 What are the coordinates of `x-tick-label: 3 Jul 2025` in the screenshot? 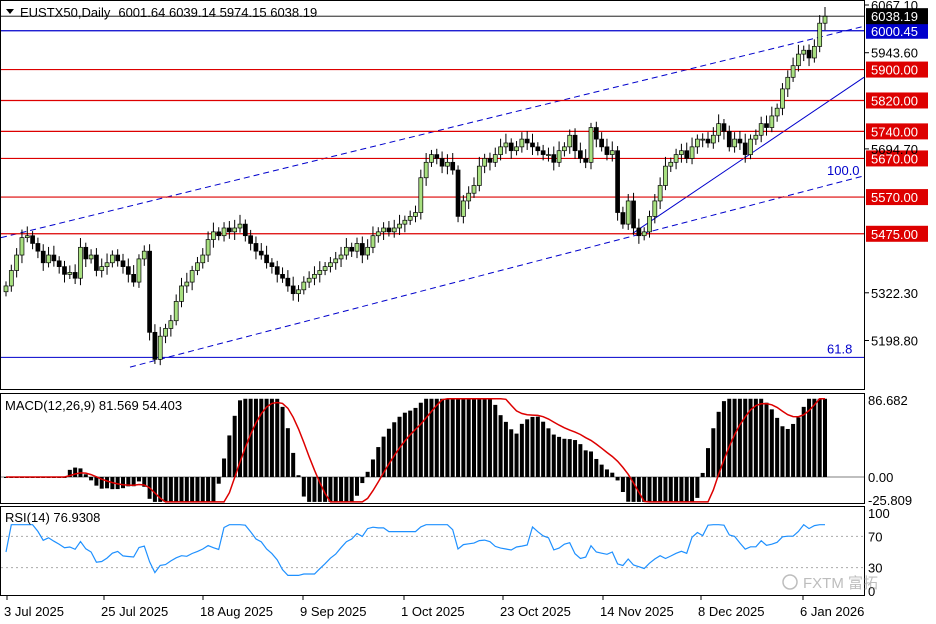 It's located at (34, 611).